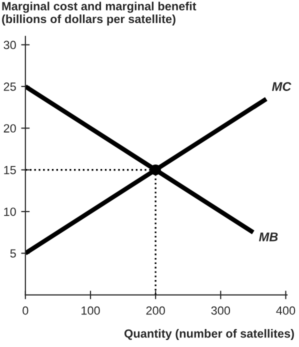 This screenshot has height=347, width=299. What do you see at coordinates (220, 310) in the screenshot?
I see `x-tick-label: 300` at bounding box center [220, 310].